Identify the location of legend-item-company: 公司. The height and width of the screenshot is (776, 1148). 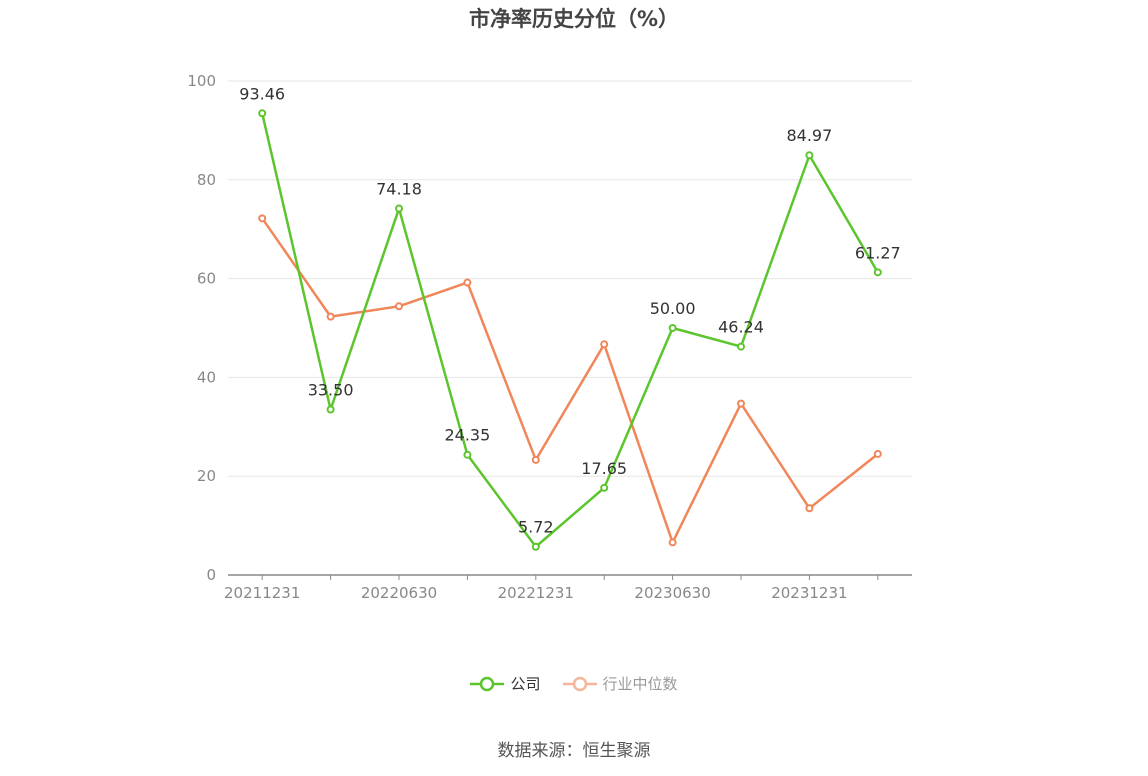
(505, 683).